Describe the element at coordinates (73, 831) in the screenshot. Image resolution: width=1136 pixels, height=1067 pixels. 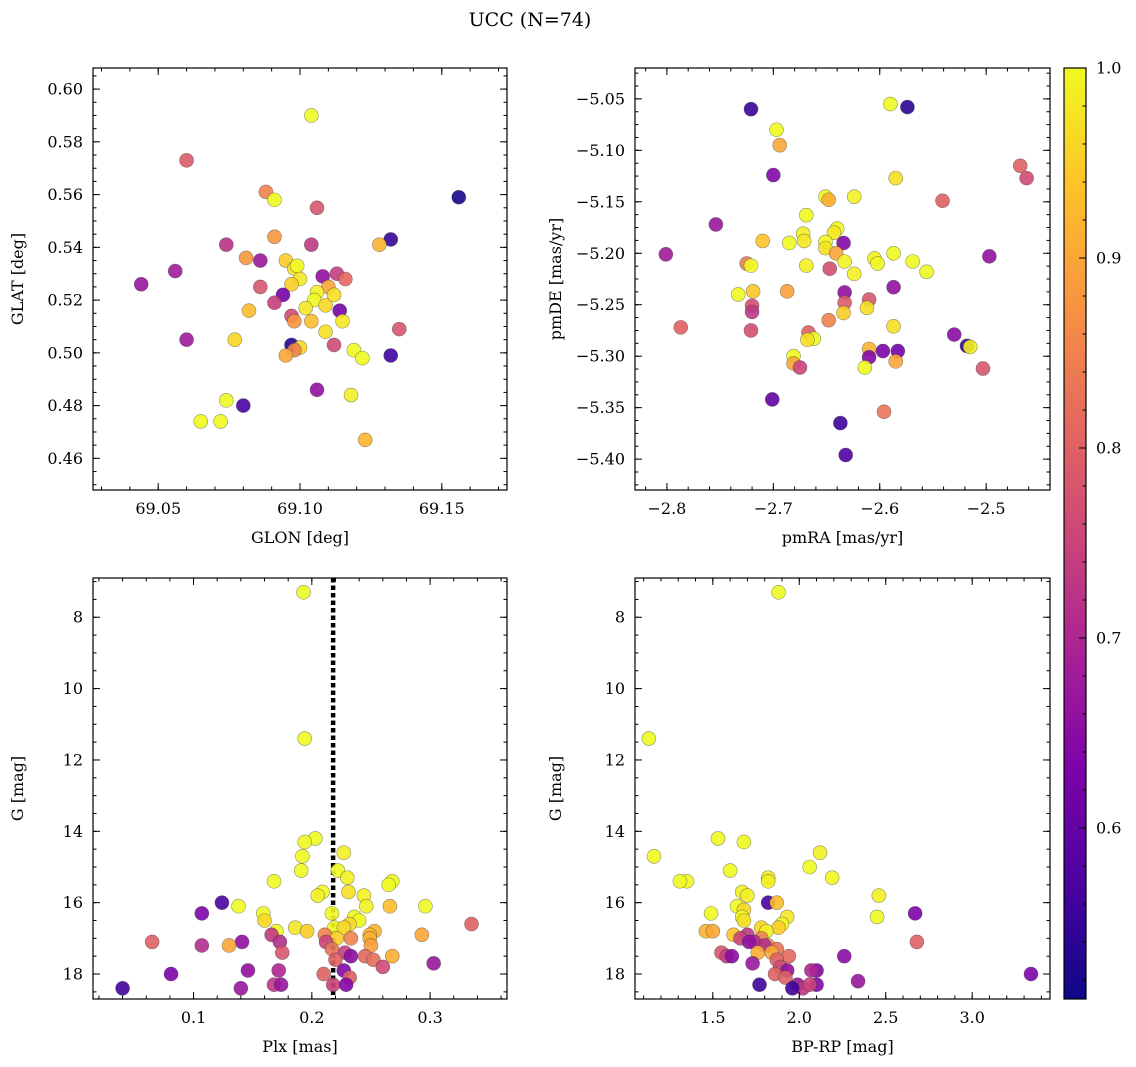
I see `y-tick-label: 14` at that location.